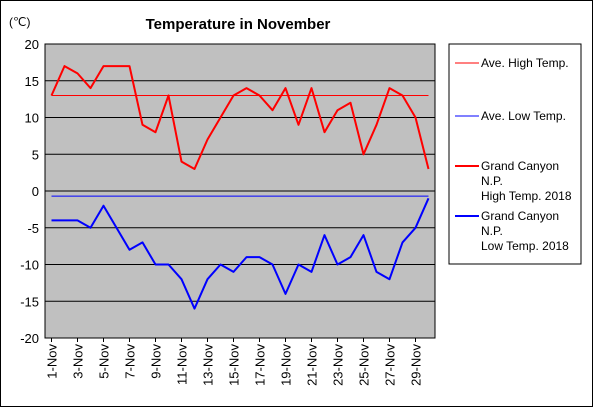 This screenshot has width=593, height=407. I want to click on legend-label: Ave. High Temp., so click(525, 63).